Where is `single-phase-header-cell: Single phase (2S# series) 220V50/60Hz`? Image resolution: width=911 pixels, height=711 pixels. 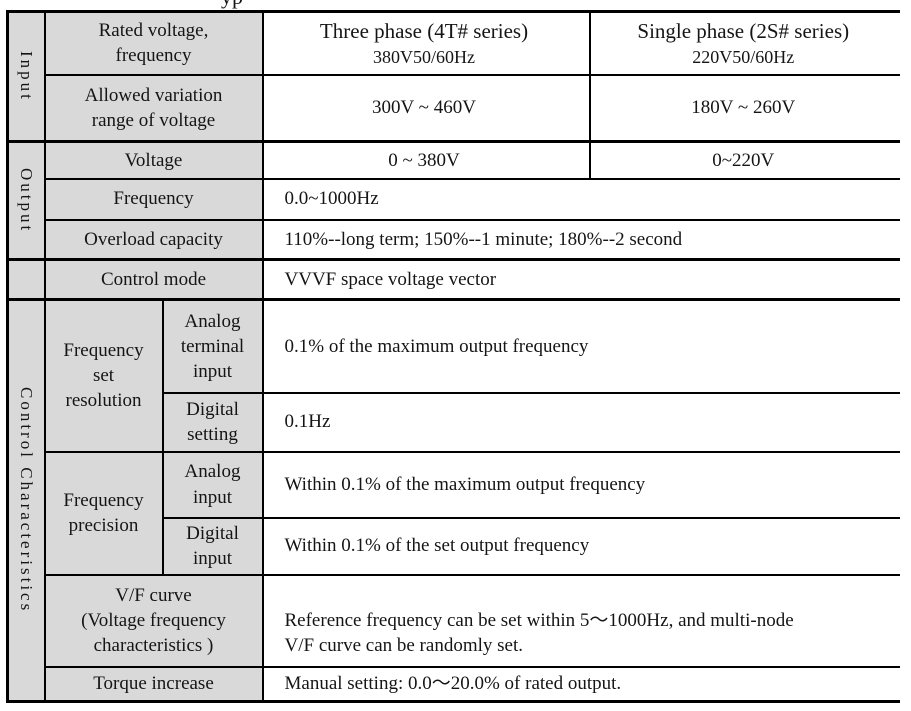
single-phase-header-cell: Single phase (2S# series) 220V50/60Hz is located at coordinates (744, 43).